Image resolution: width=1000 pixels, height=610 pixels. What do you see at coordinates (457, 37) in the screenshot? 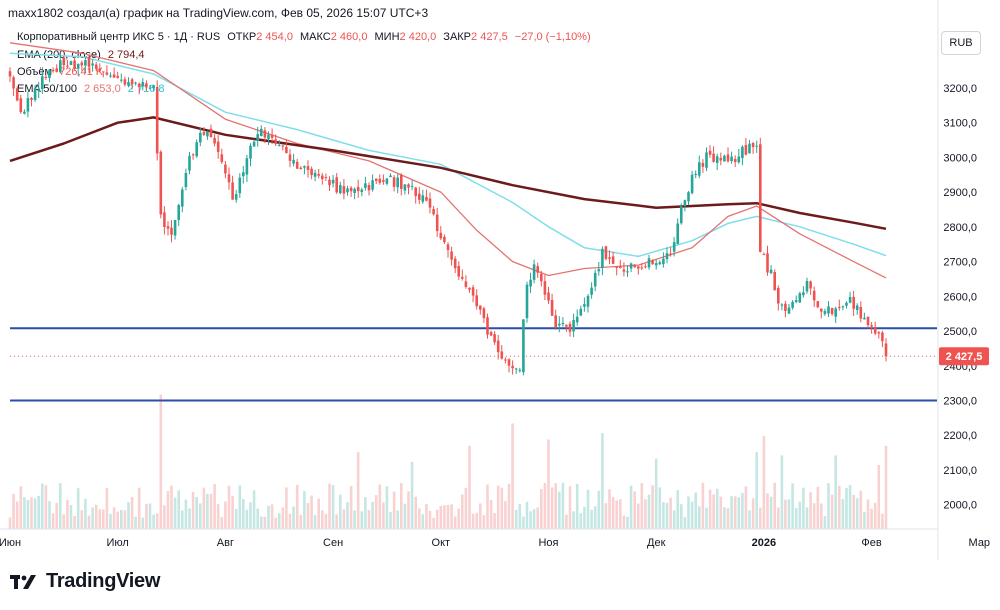
I see `legend-close-label: ЗАКР` at bounding box center [457, 37].